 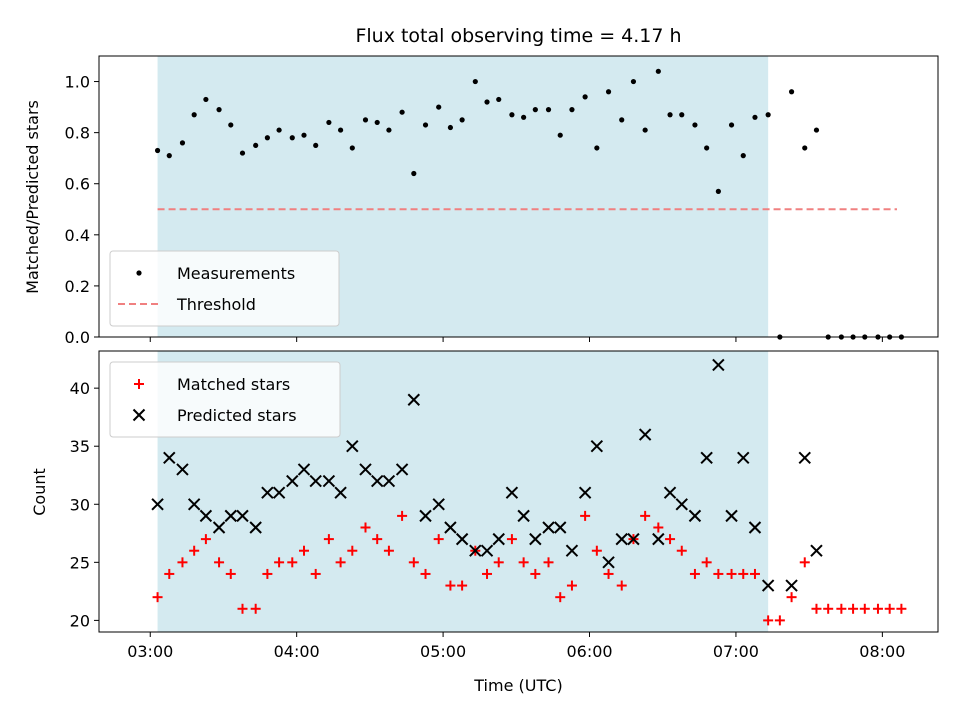 I want to click on top-y-tick-label: 1.0, so click(x=77, y=82).